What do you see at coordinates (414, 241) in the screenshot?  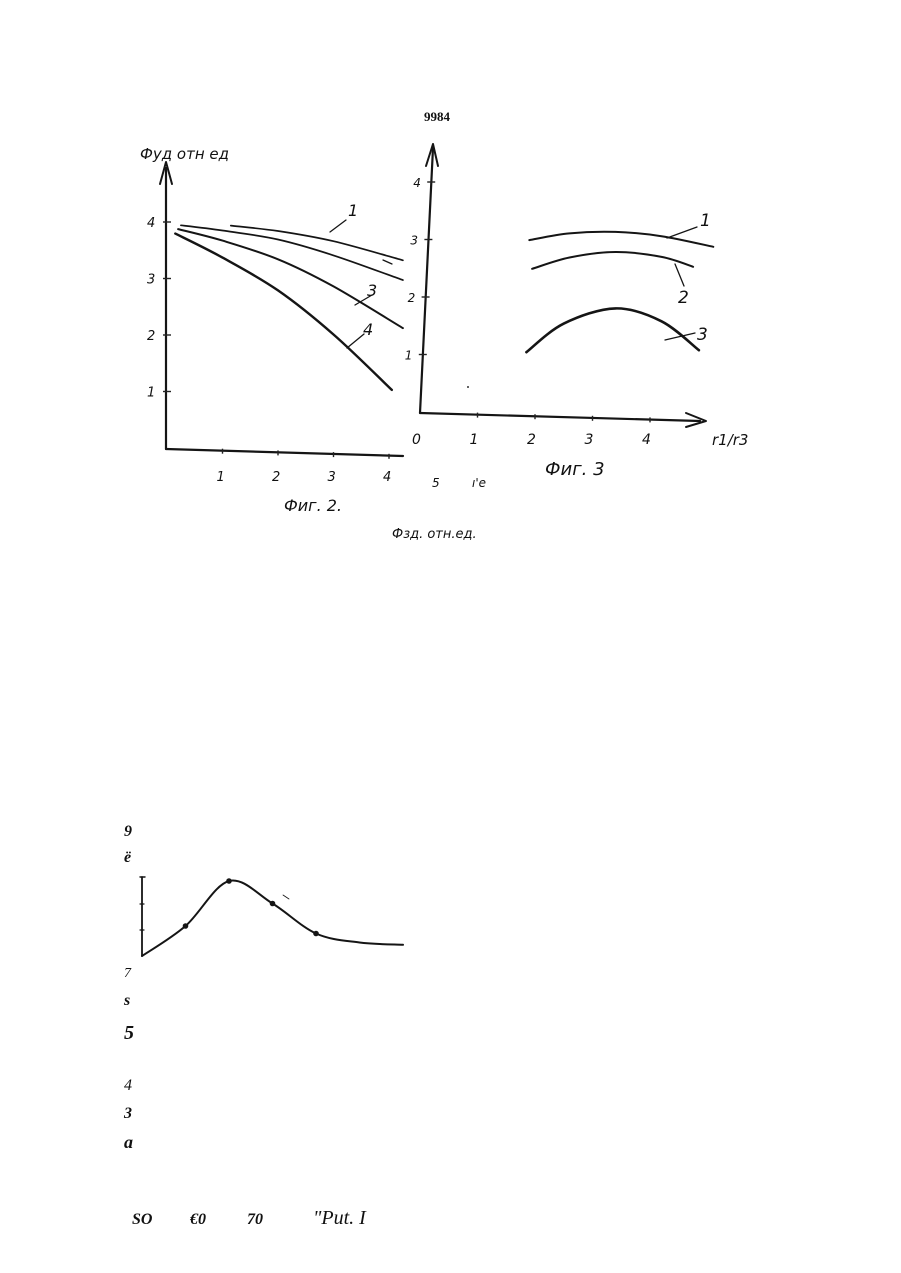 I see `fig3-y-tick-label: 3` at bounding box center [414, 241].